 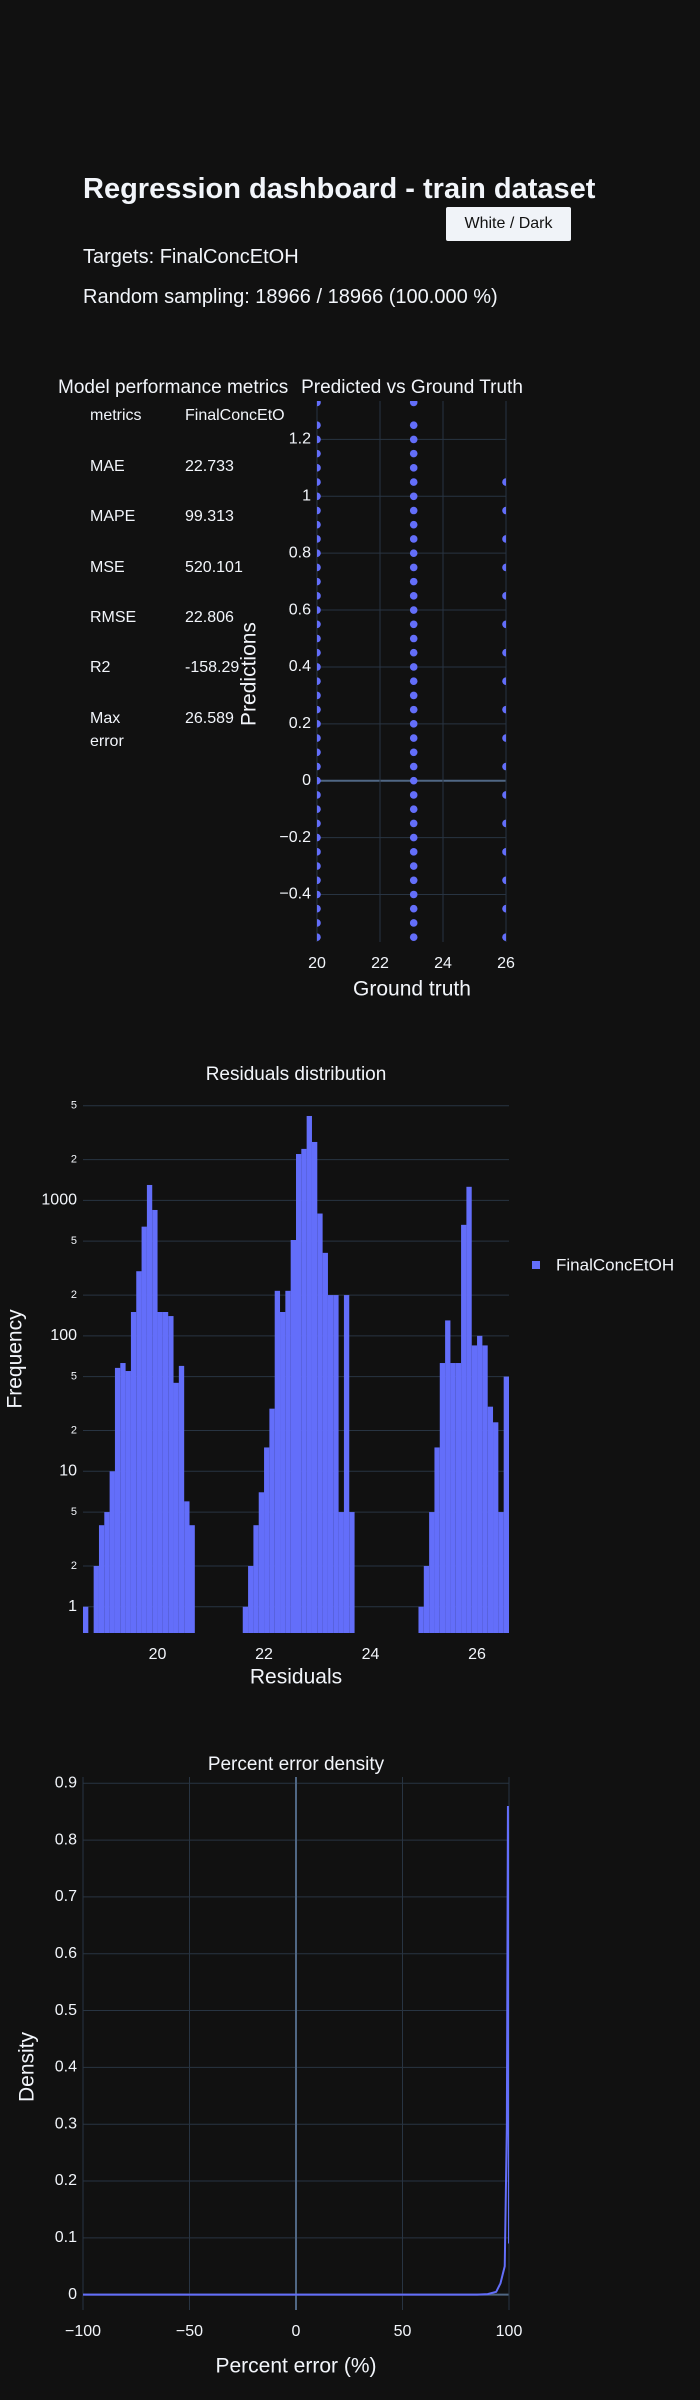 What do you see at coordinates (212, 668) in the screenshot?
I see `metric-value: -158.29` at bounding box center [212, 668].